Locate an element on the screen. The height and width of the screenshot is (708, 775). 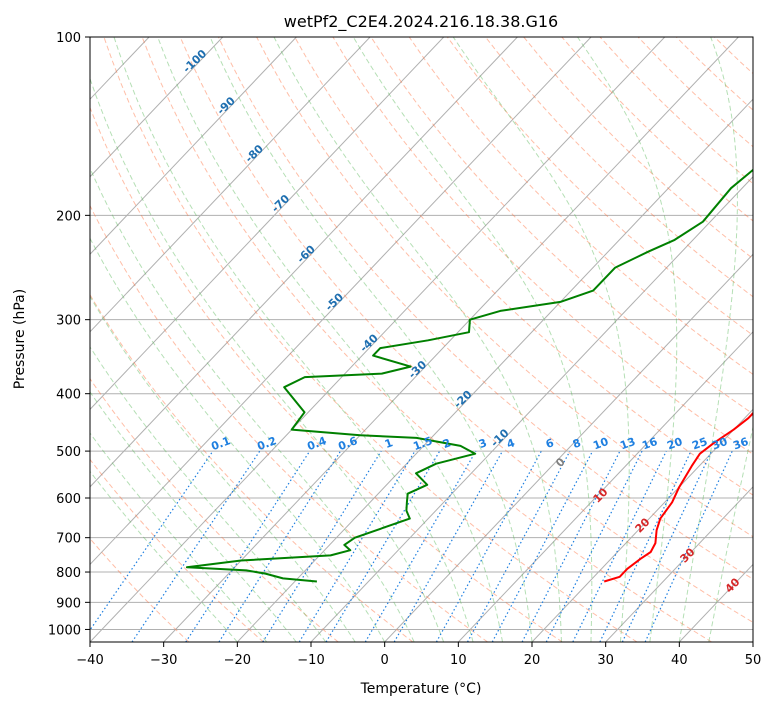
mixing-ratio-label: 4 is located at coordinates (511, 443).